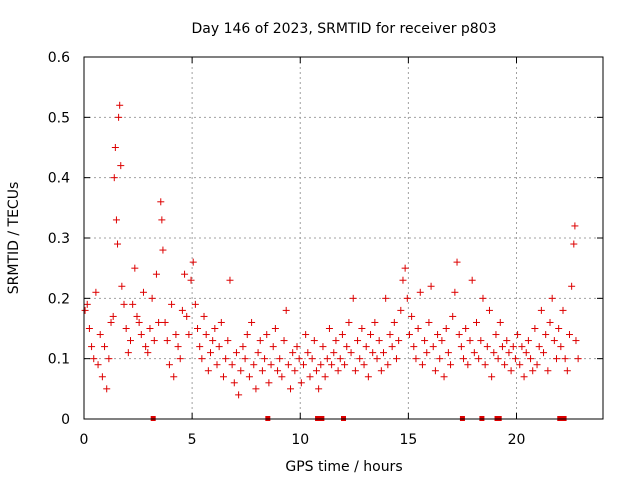 Image resolution: width=640 pixels, height=480 pixels. What do you see at coordinates (59, 239) in the screenshot?
I see `y-tick-label: 0.3` at bounding box center [59, 239].